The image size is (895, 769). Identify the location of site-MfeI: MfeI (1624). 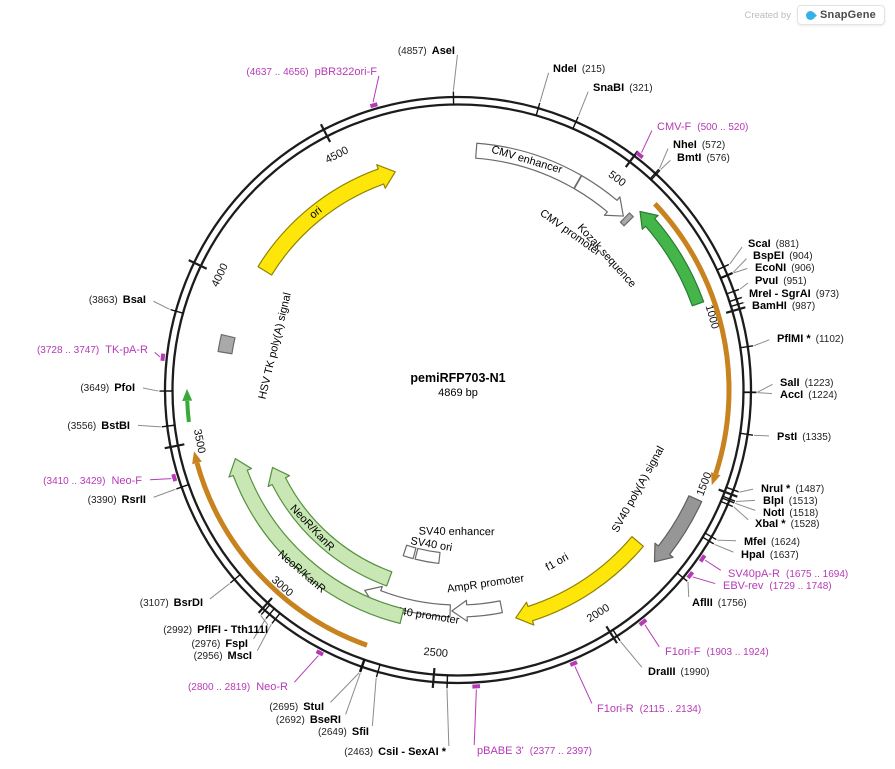
(752, 540).